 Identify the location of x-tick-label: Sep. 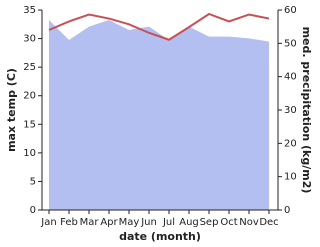
(209, 222).